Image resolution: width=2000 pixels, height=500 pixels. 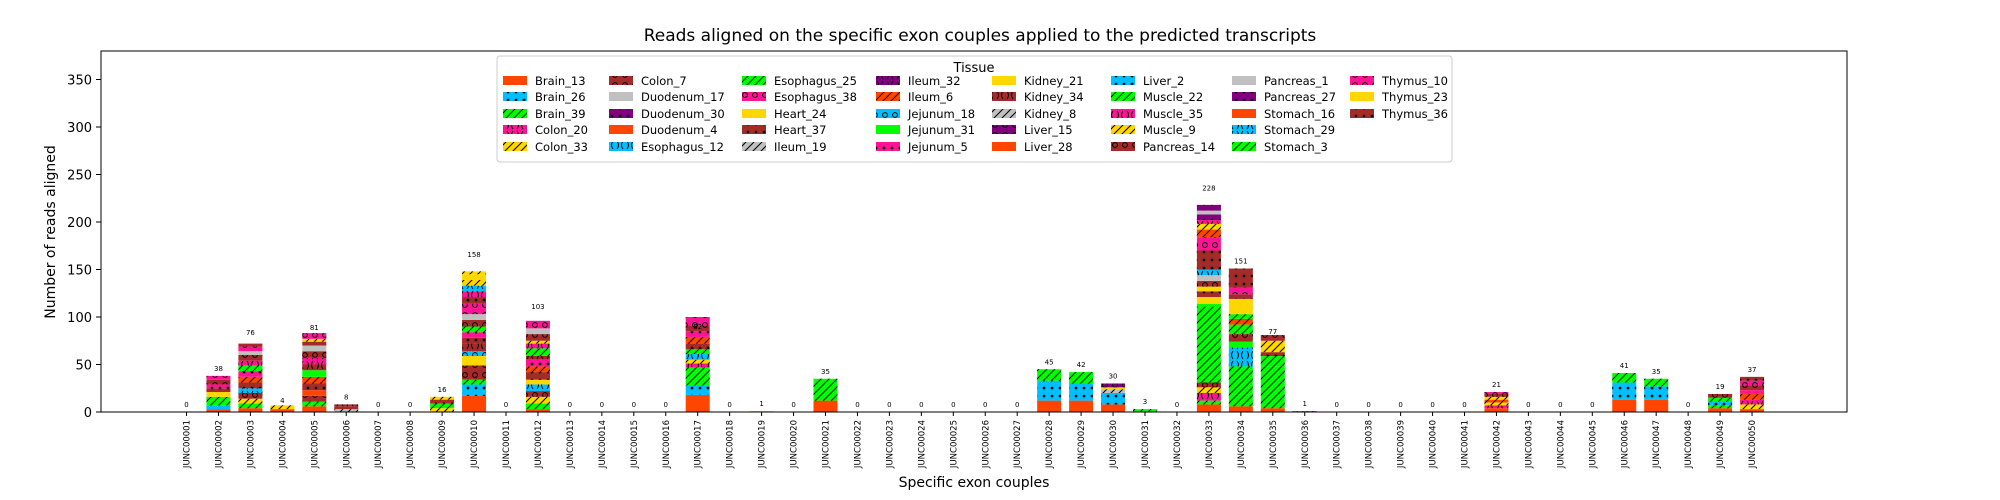 What do you see at coordinates (1370, 444) in the screenshot?
I see `x-tick-label: JUNC00038` at bounding box center [1370, 444].